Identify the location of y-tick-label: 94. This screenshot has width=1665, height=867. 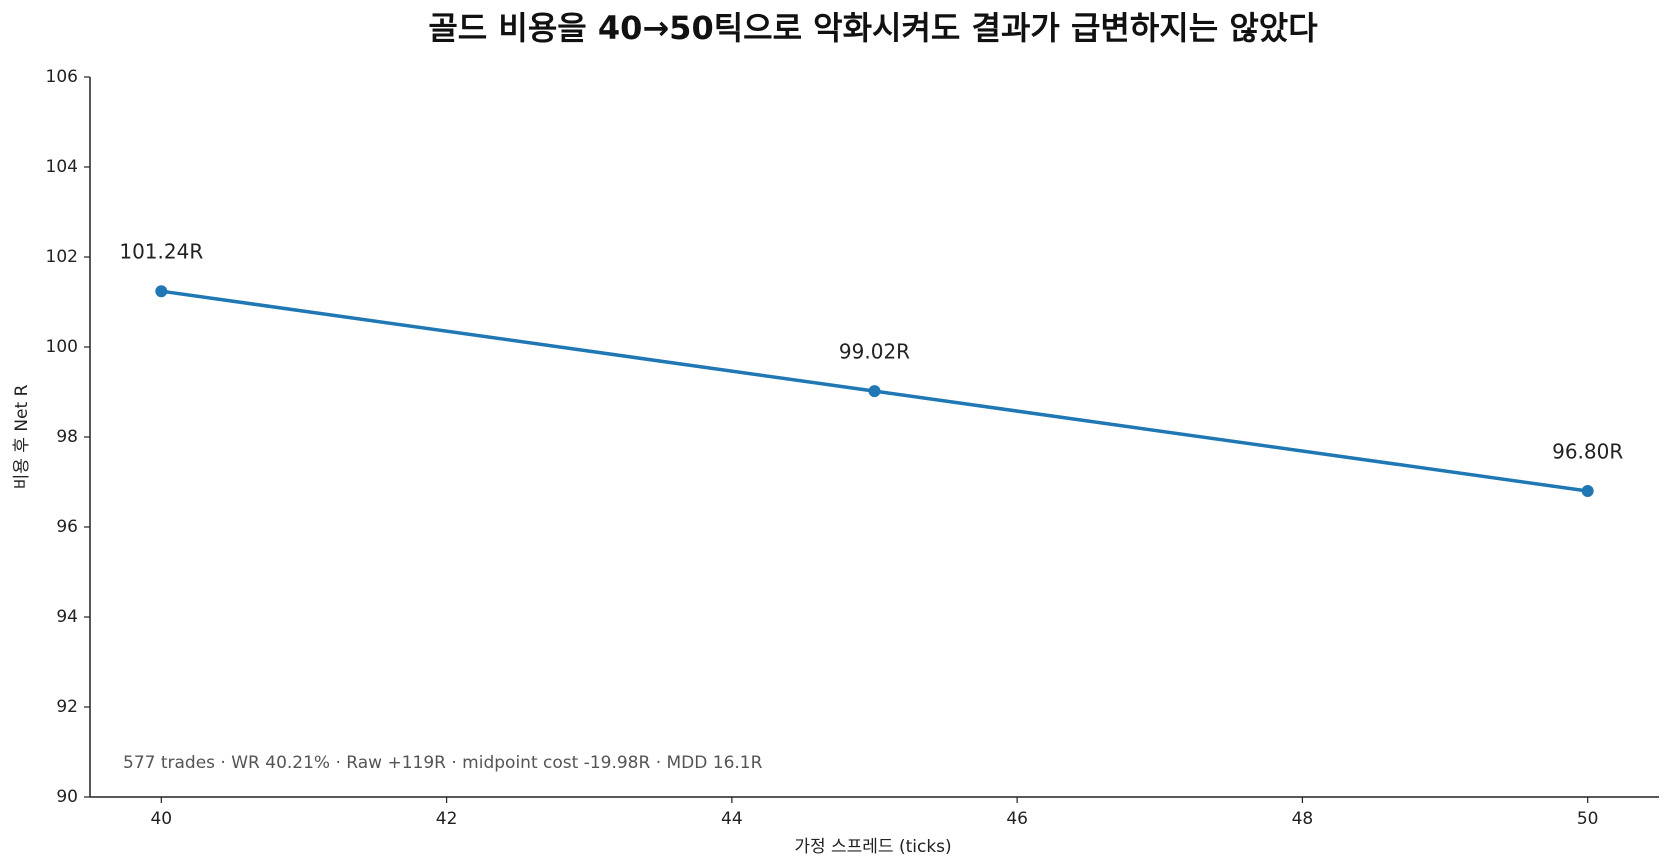
(67, 617).